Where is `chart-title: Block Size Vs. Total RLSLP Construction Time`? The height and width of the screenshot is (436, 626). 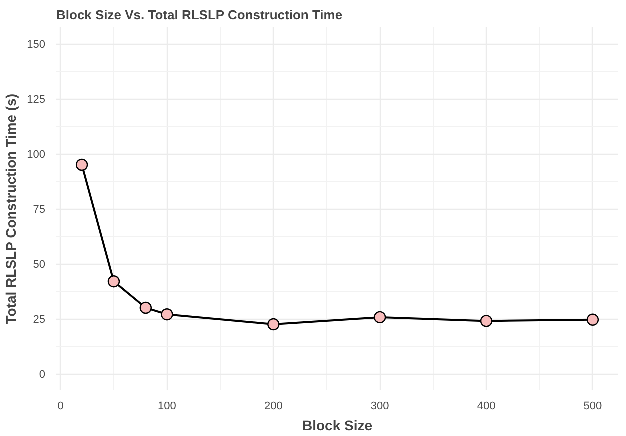 chart-title: Block Size Vs. Total RLSLP Construction Time is located at coordinates (199, 15).